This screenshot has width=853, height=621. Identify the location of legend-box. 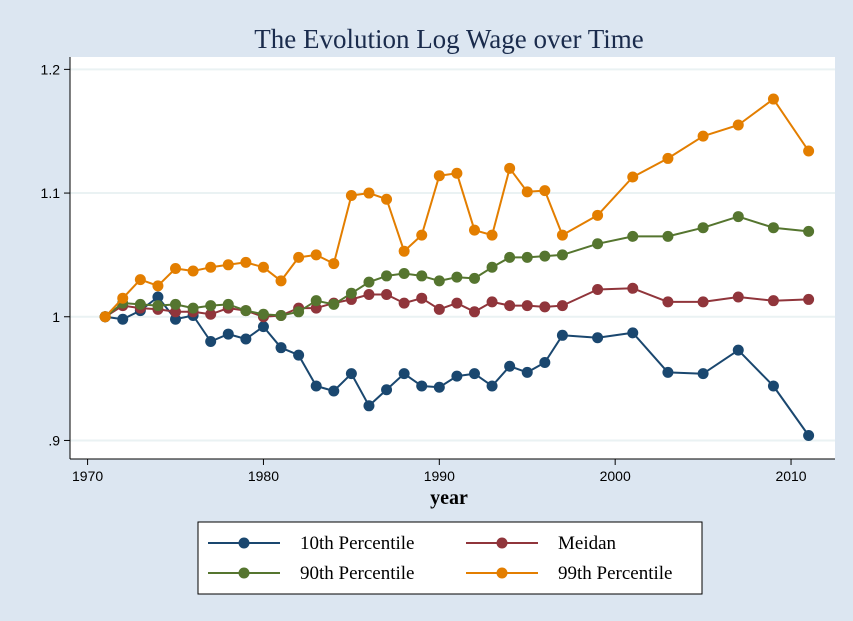
(450, 558).